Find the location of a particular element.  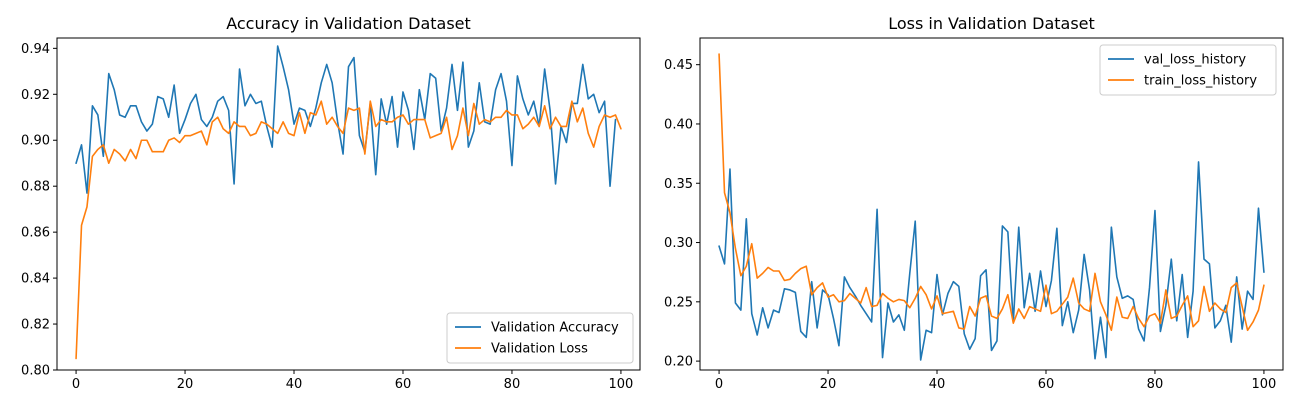

loss-x-tick-label: 80 is located at coordinates (1155, 384).